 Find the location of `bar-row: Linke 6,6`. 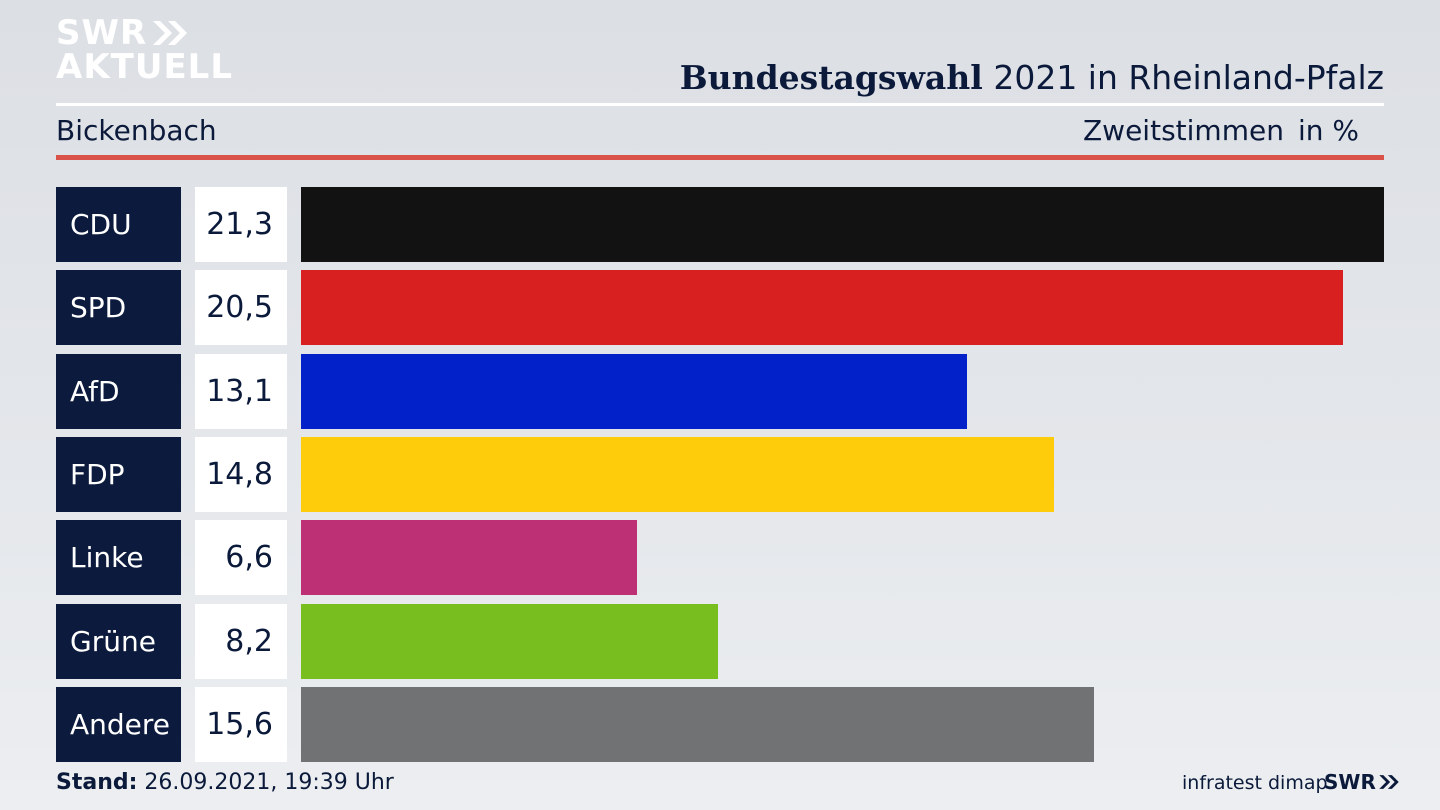

bar-row: Linke 6,6 is located at coordinates (720, 557).